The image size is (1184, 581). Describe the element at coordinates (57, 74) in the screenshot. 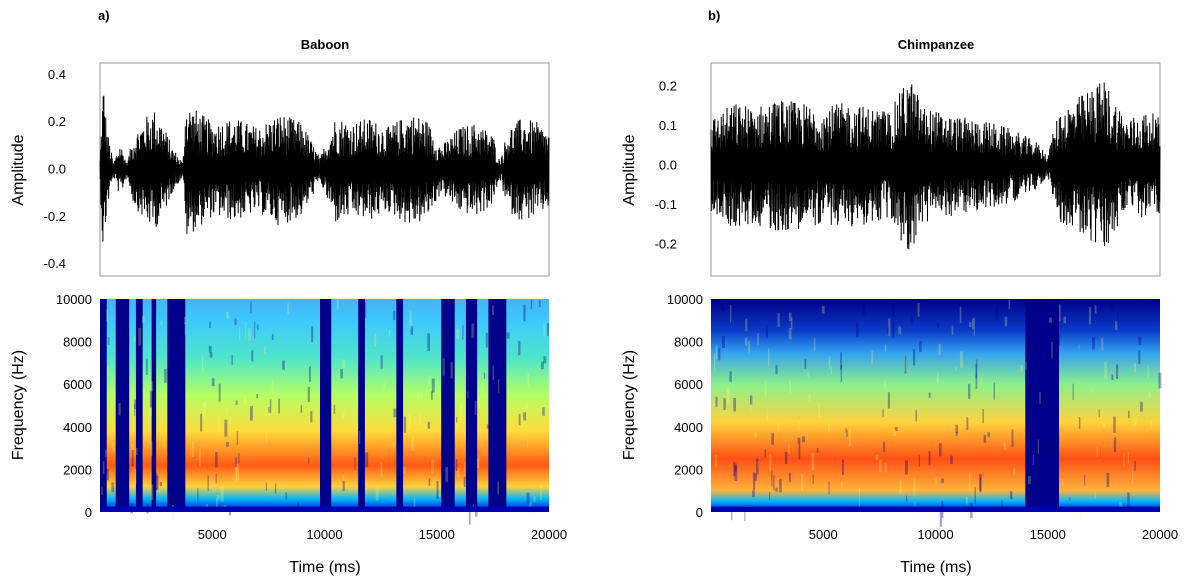

I see `y-tick-label-baboon: 0.4` at that location.